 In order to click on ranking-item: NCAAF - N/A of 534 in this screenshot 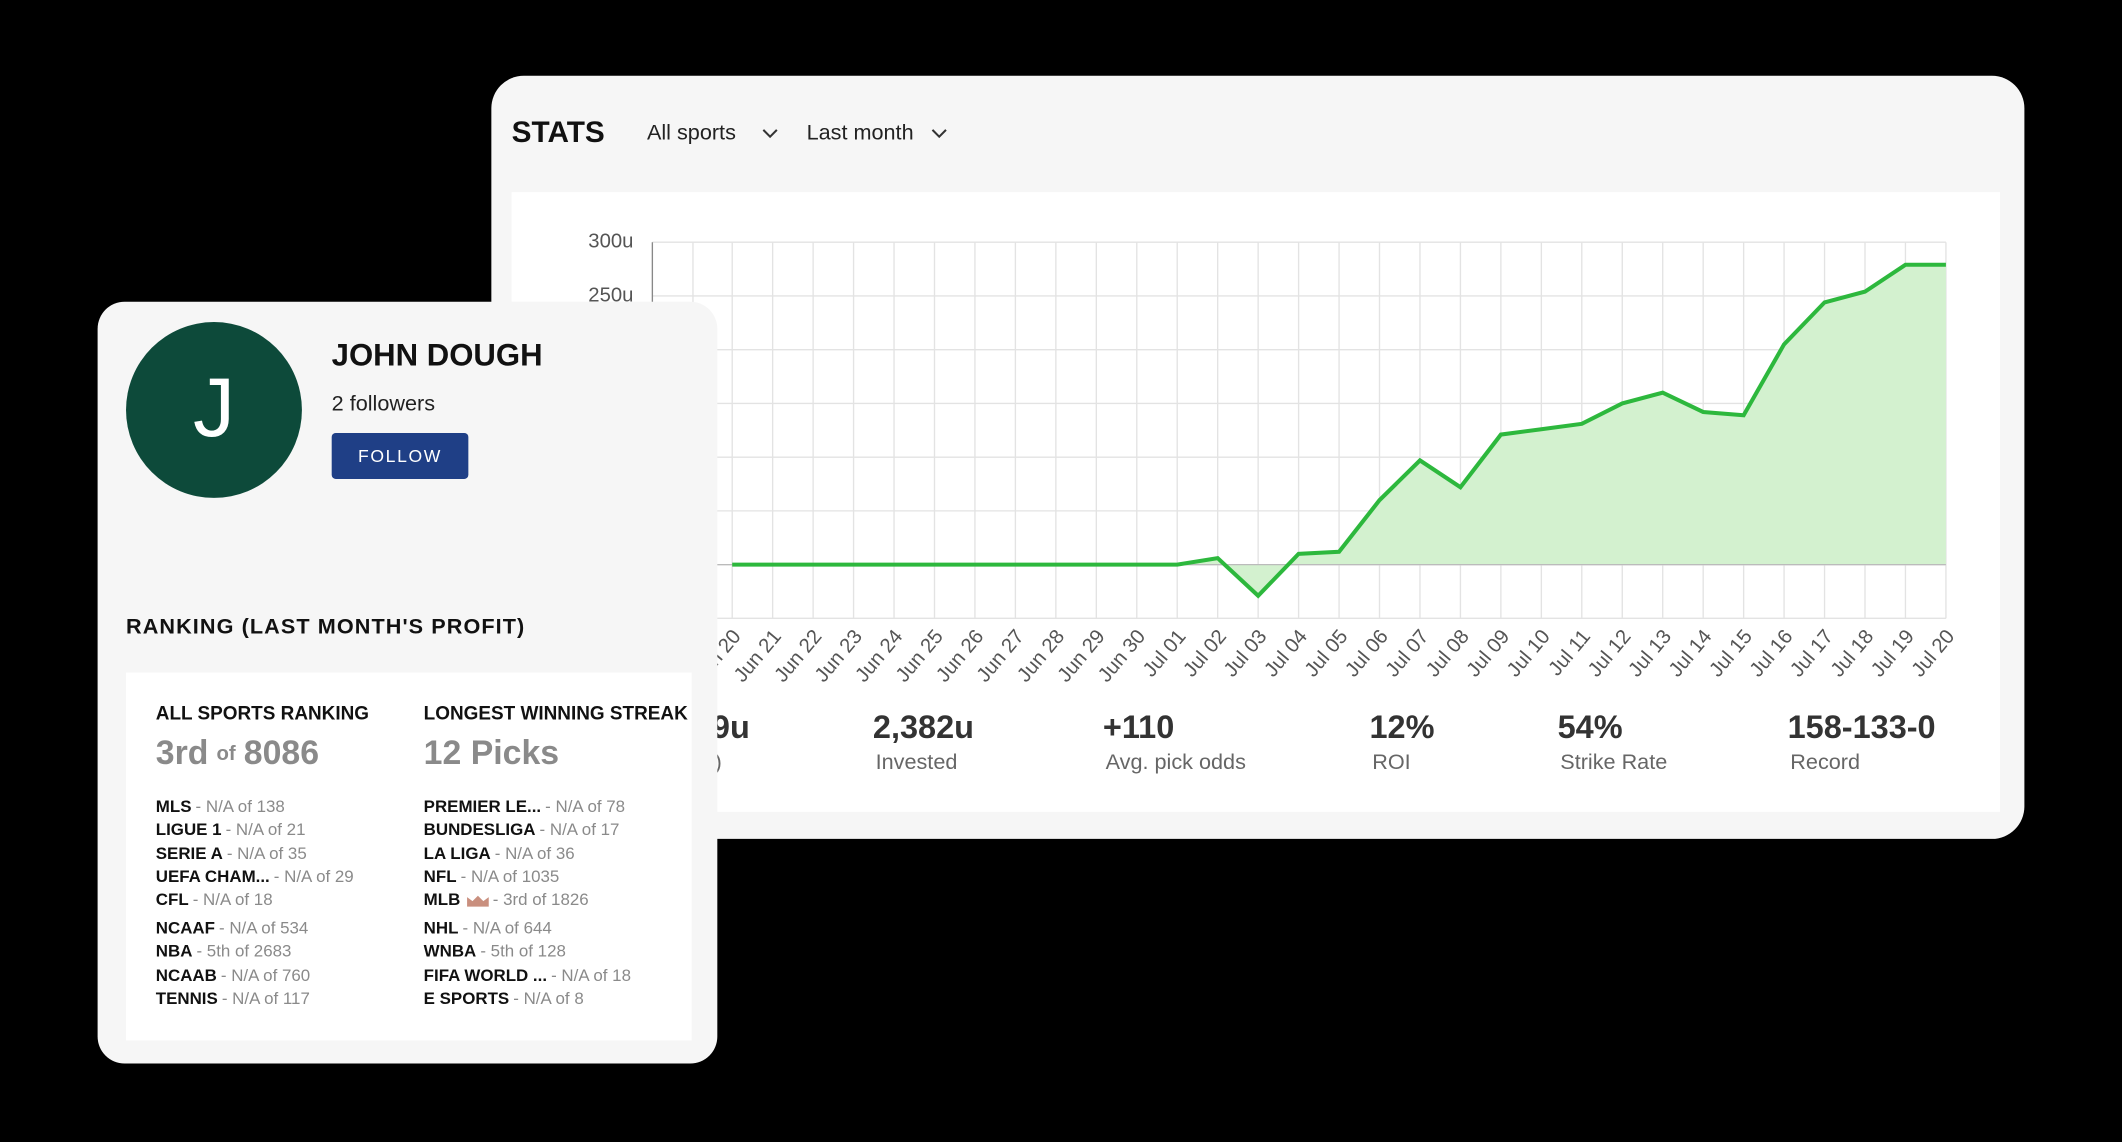, I will do `click(232, 928)`.